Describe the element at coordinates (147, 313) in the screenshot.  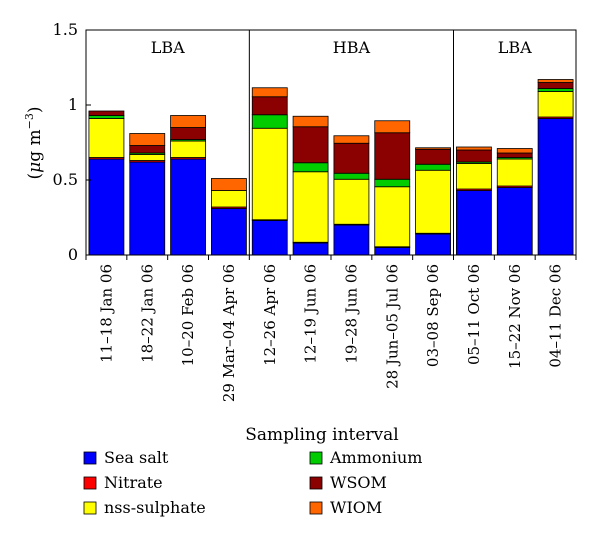
I see `x-tick-label-1: 18–22 Jan 06` at that location.